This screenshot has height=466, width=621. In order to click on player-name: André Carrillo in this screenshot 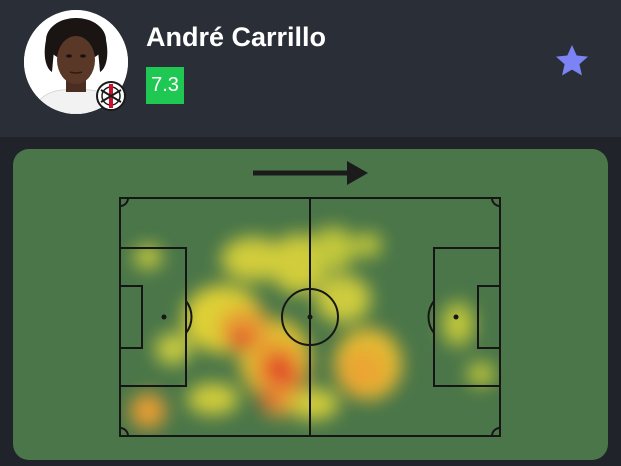, I will do `click(236, 37)`.